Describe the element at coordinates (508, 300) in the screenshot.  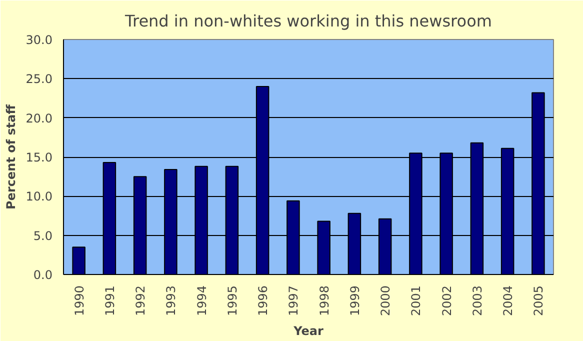
I see `x-tick-label: 2004` at that location.